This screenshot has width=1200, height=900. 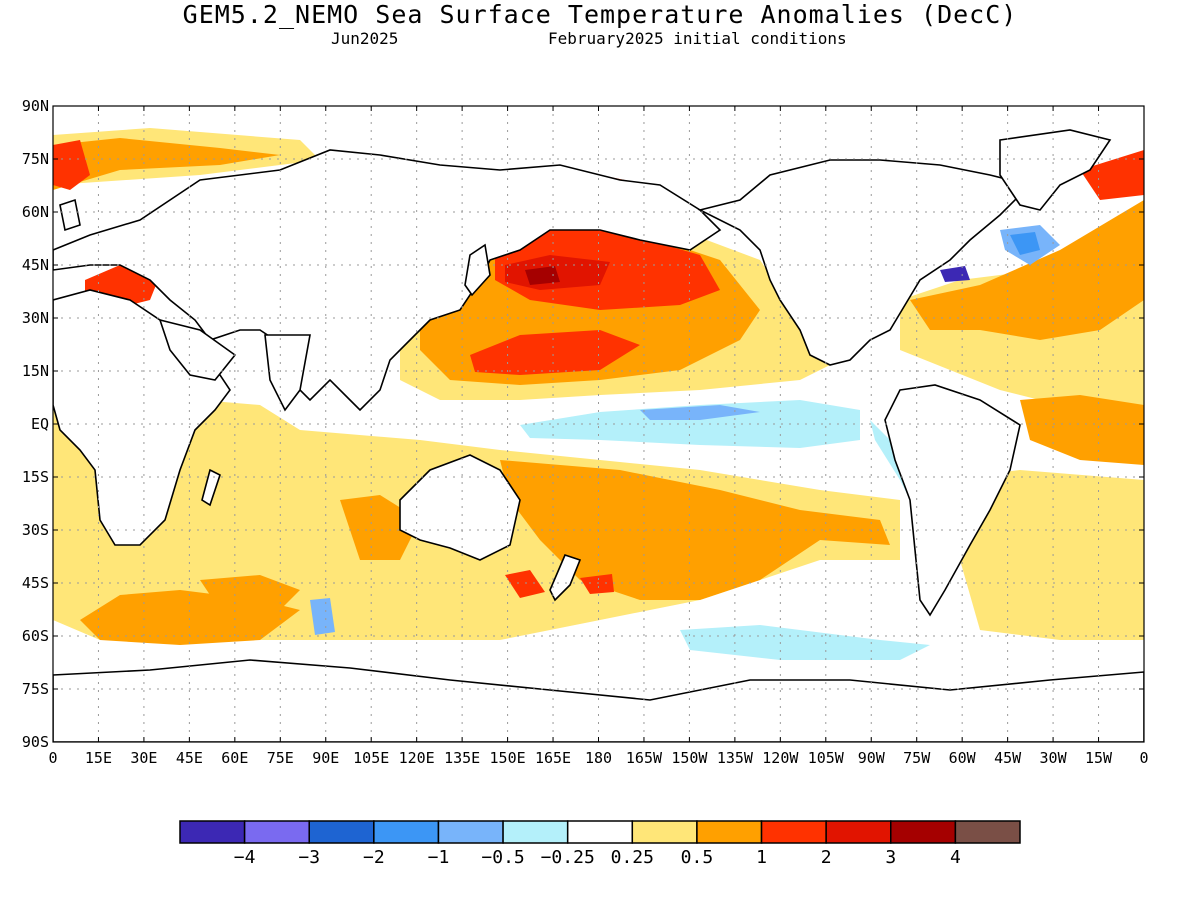 I want to click on colorbar-label: −4, so click(x=245, y=857).